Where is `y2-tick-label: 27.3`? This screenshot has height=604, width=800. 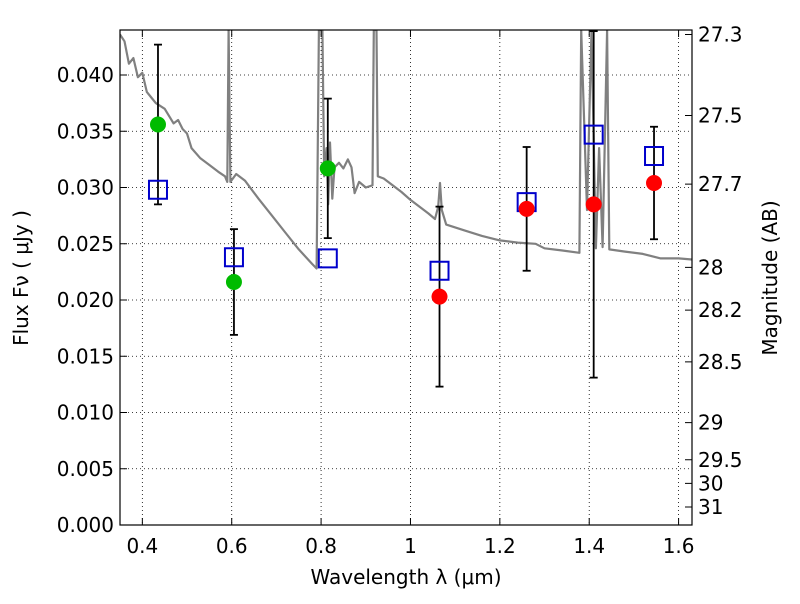 y2-tick-label: 27.3 is located at coordinates (720, 35).